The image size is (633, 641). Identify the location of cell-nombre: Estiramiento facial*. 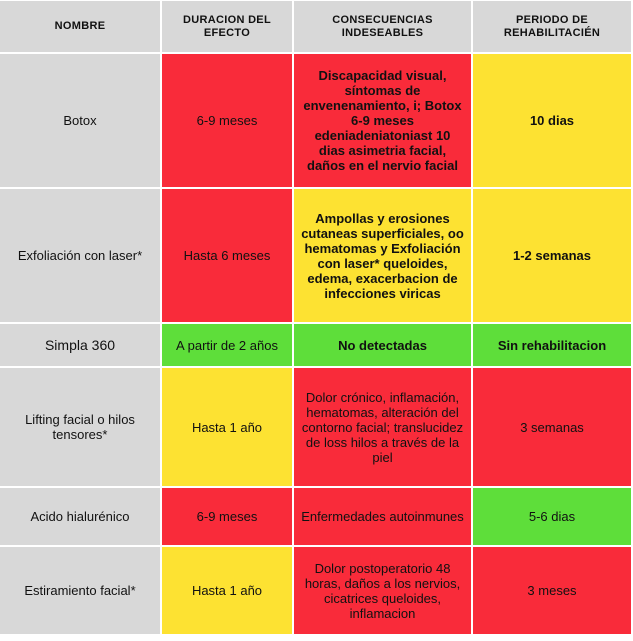
(80, 590).